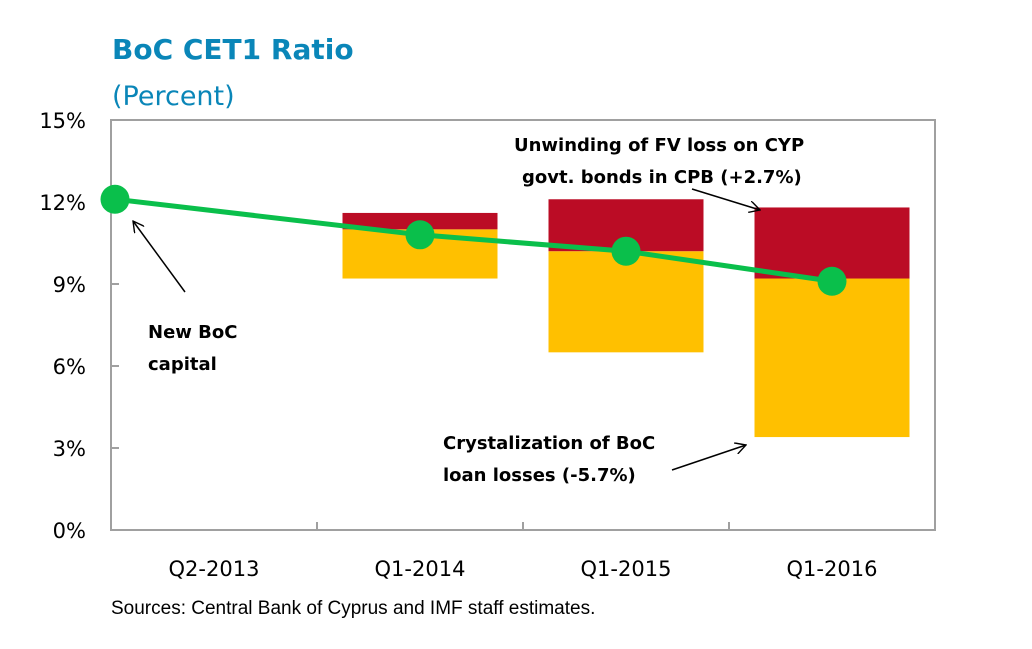  What do you see at coordinates (62, 121) in the screenshot?
I see `y-tick-label: 15%` at bounding box center [62, 121].